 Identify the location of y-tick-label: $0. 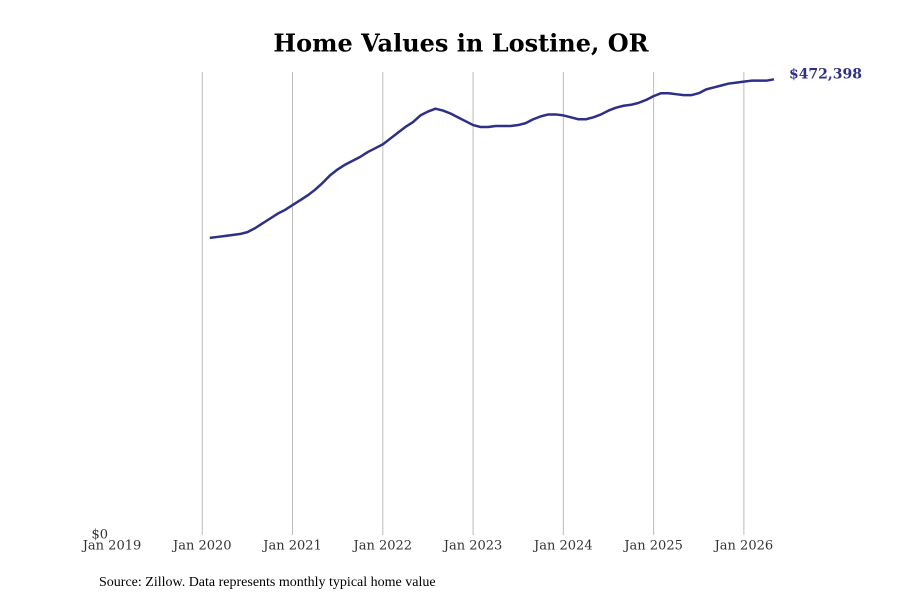
(99, 535).